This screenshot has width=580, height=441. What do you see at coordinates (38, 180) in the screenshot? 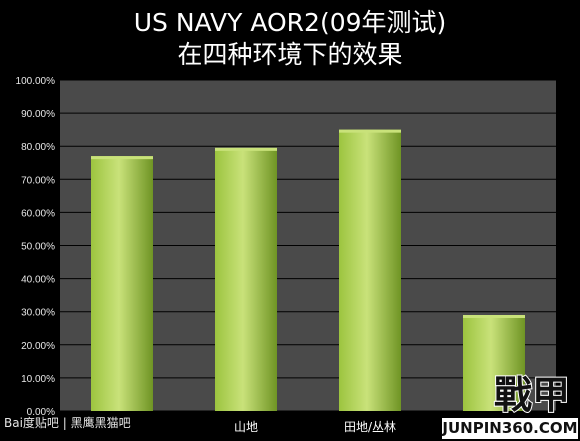
I see `y-tick-label: 70.00%` at bounding box center [38, 180].